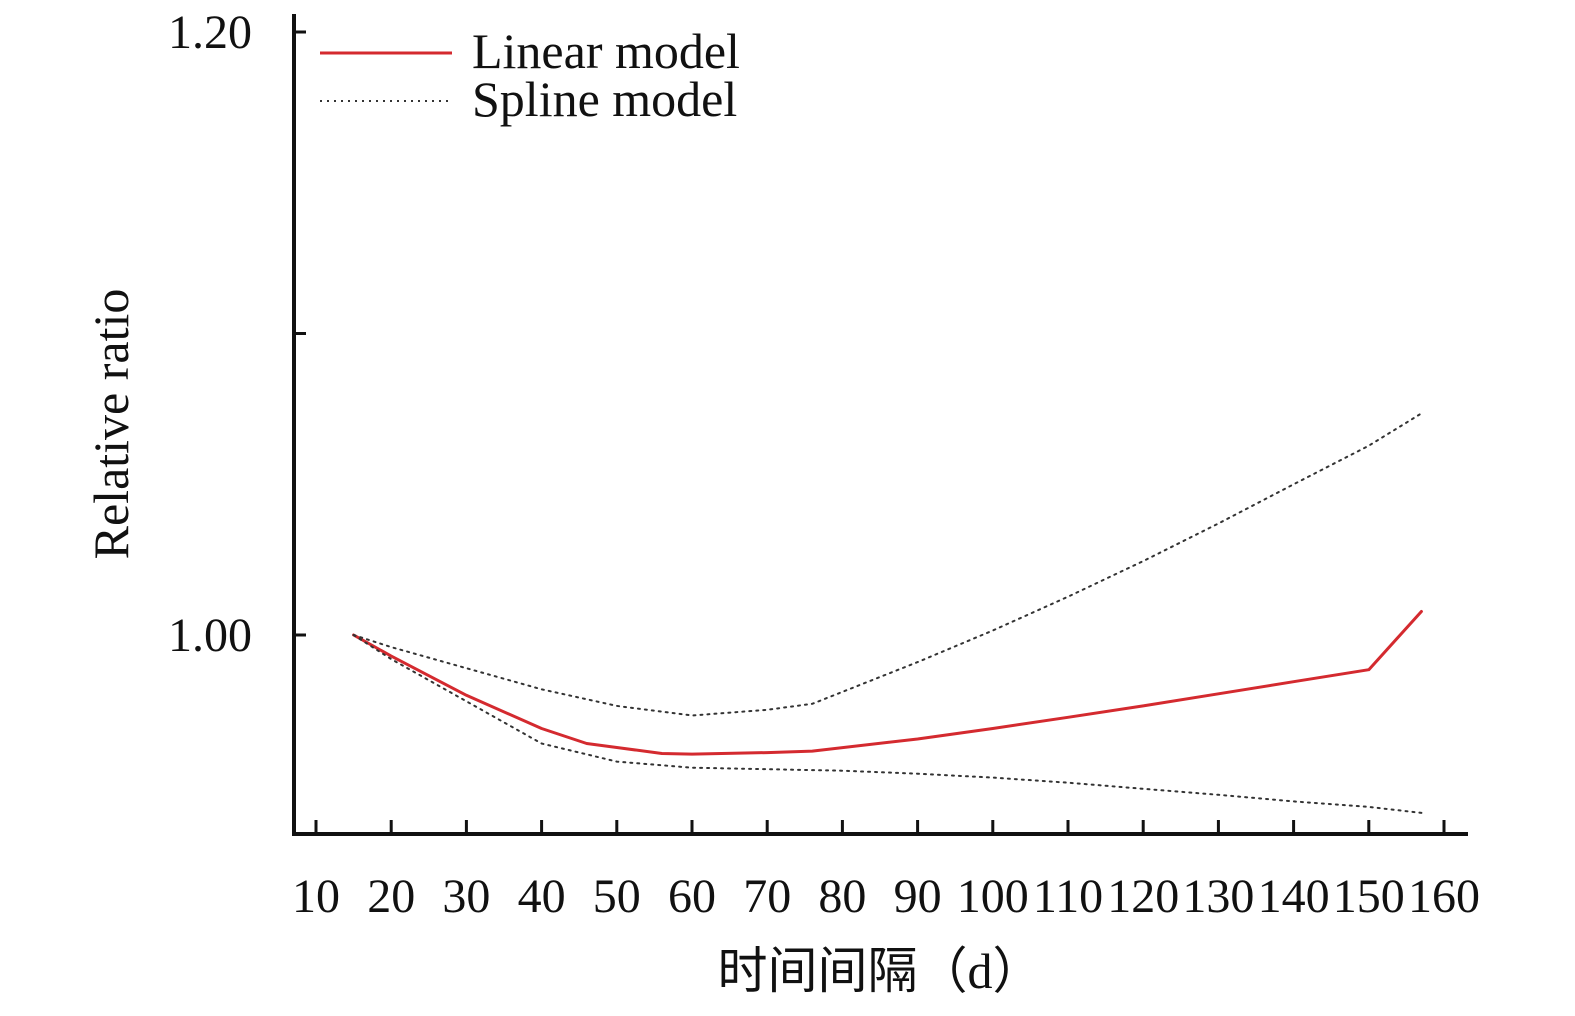  Describe the element at coordinates (880, 971) in the screenshot. I see `x-axis-label: 时间间隔（d）` at that location.